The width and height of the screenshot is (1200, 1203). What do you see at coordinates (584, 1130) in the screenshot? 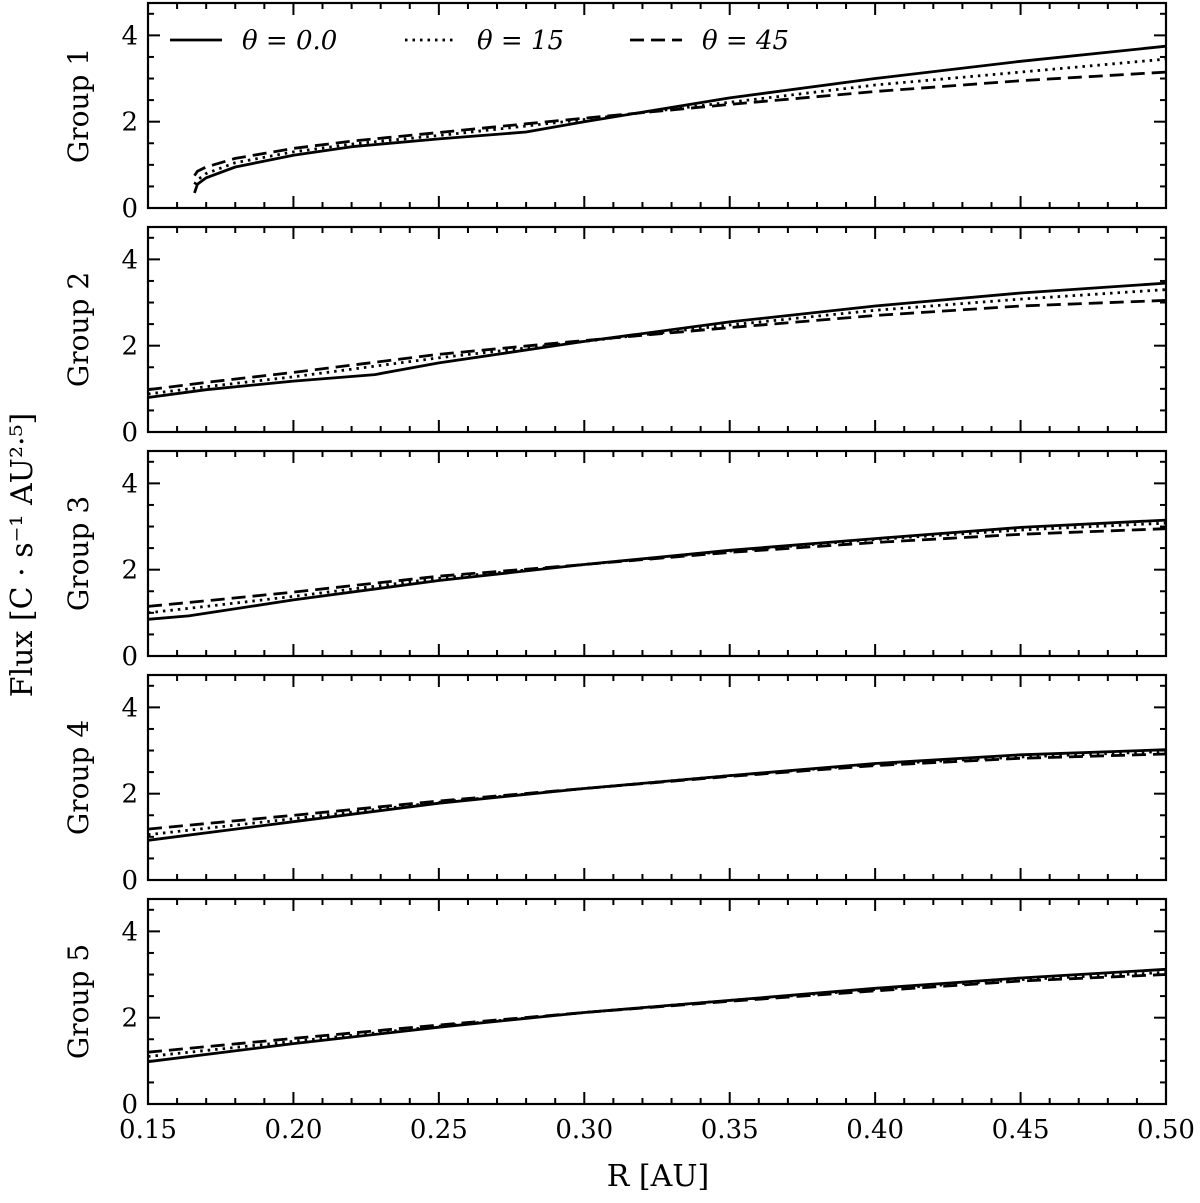
I see `x-tick-label: 0.30` at bounding box center [584, 1130].